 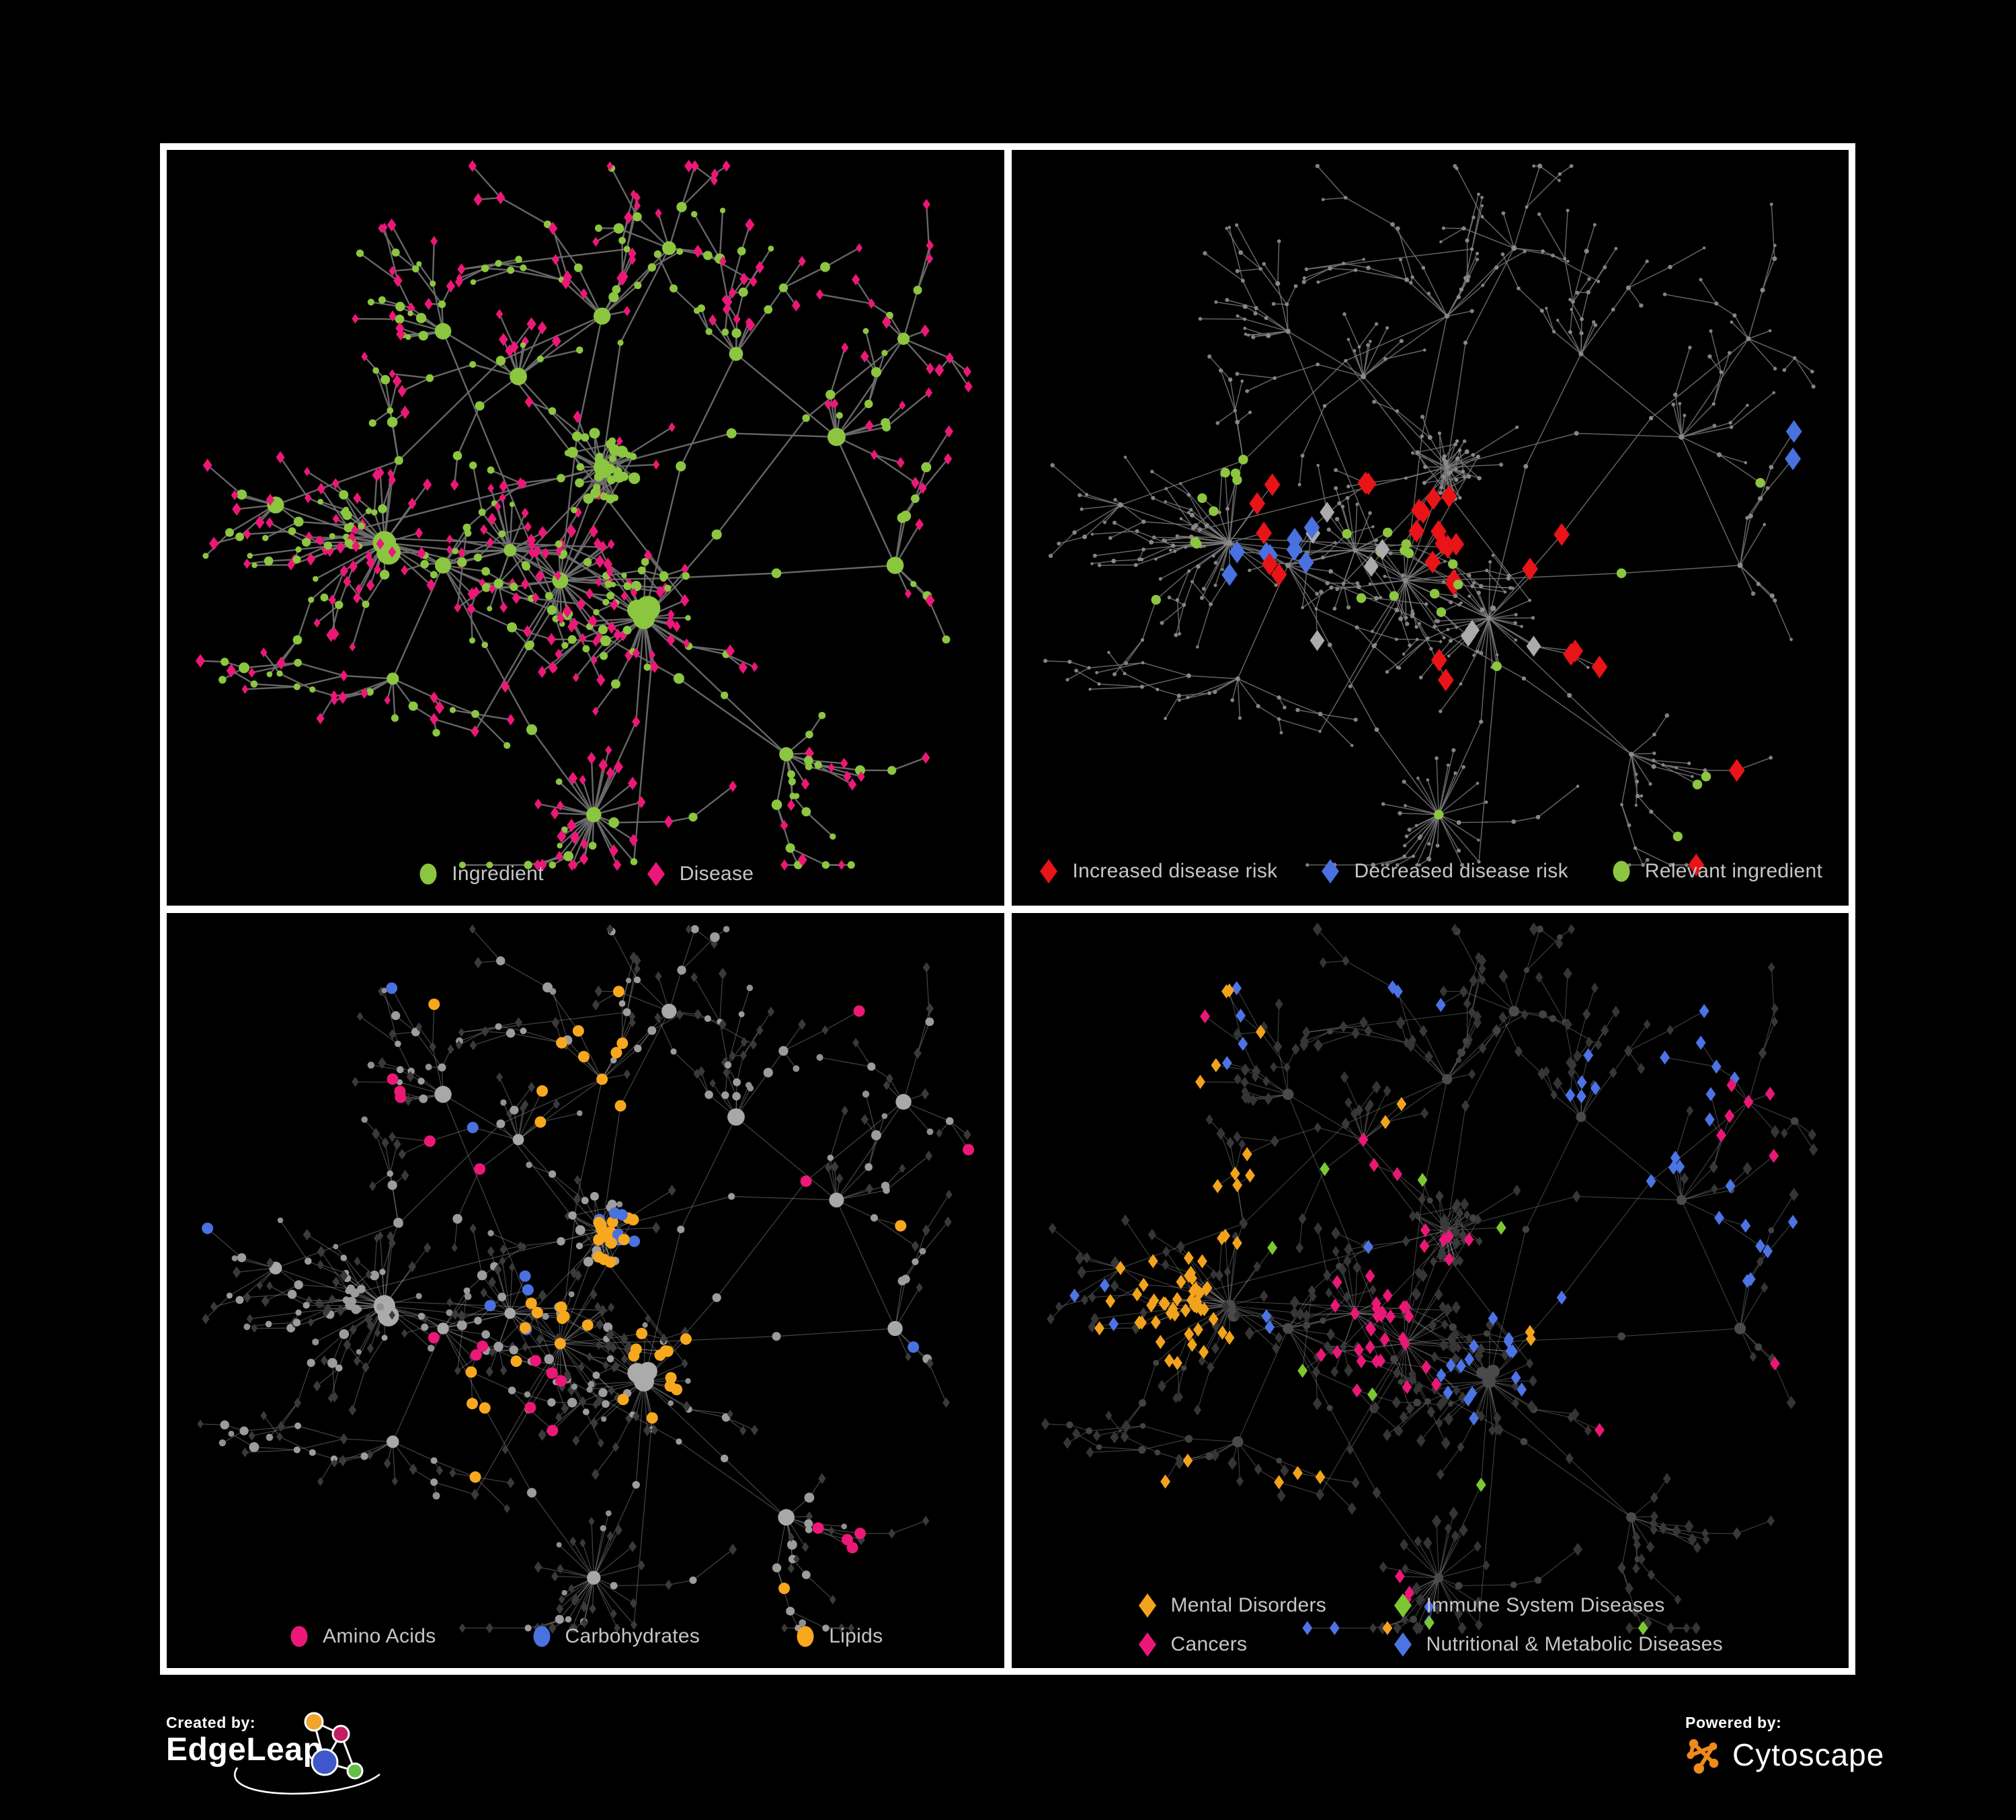 I want to click on legend-item-lipids: Lipids, so click(x=838, y=1636).